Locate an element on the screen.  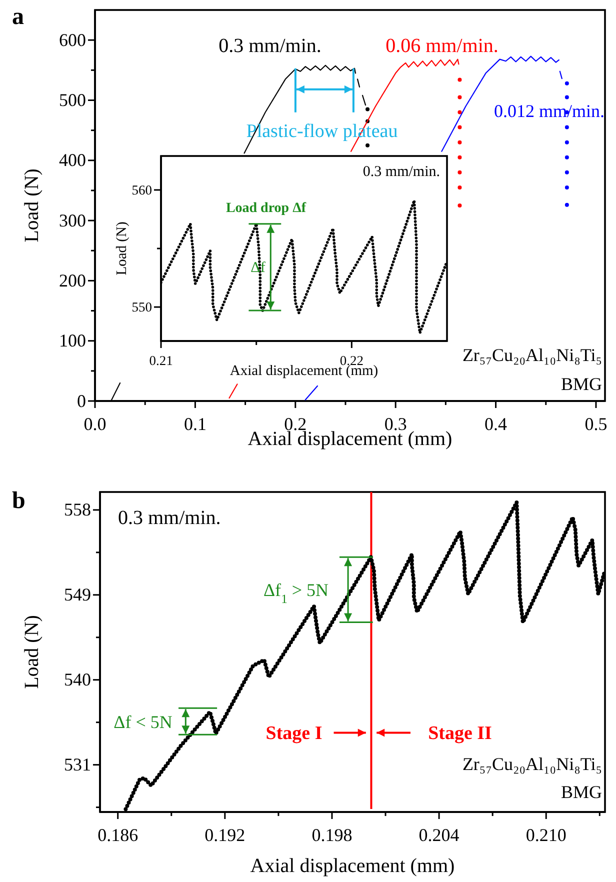
x-tick-label: 0.21 is located at coordinates (161, 360).